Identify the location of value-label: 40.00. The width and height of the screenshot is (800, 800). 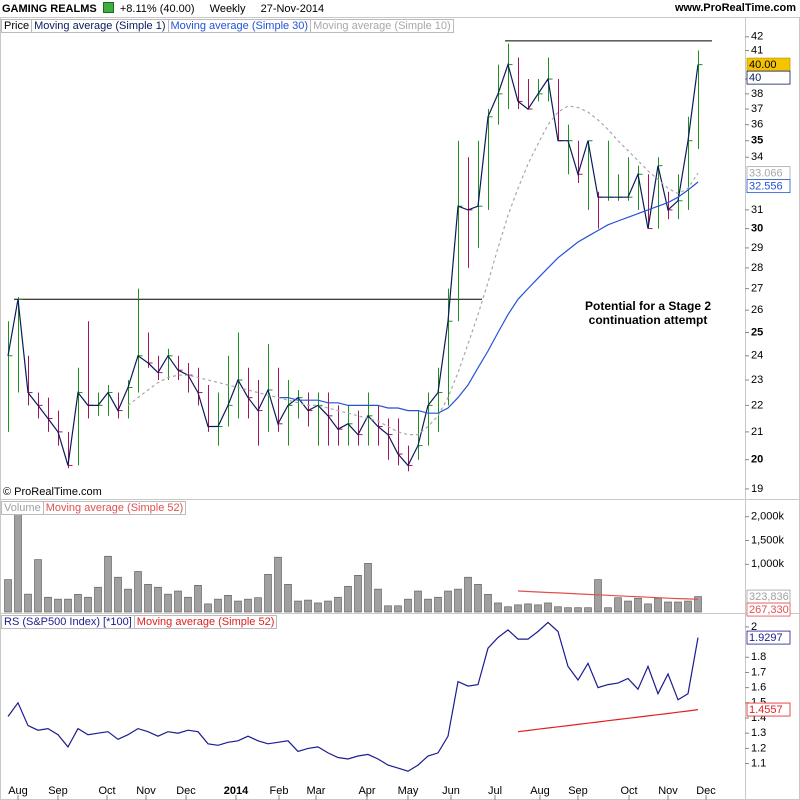
(763, 65).